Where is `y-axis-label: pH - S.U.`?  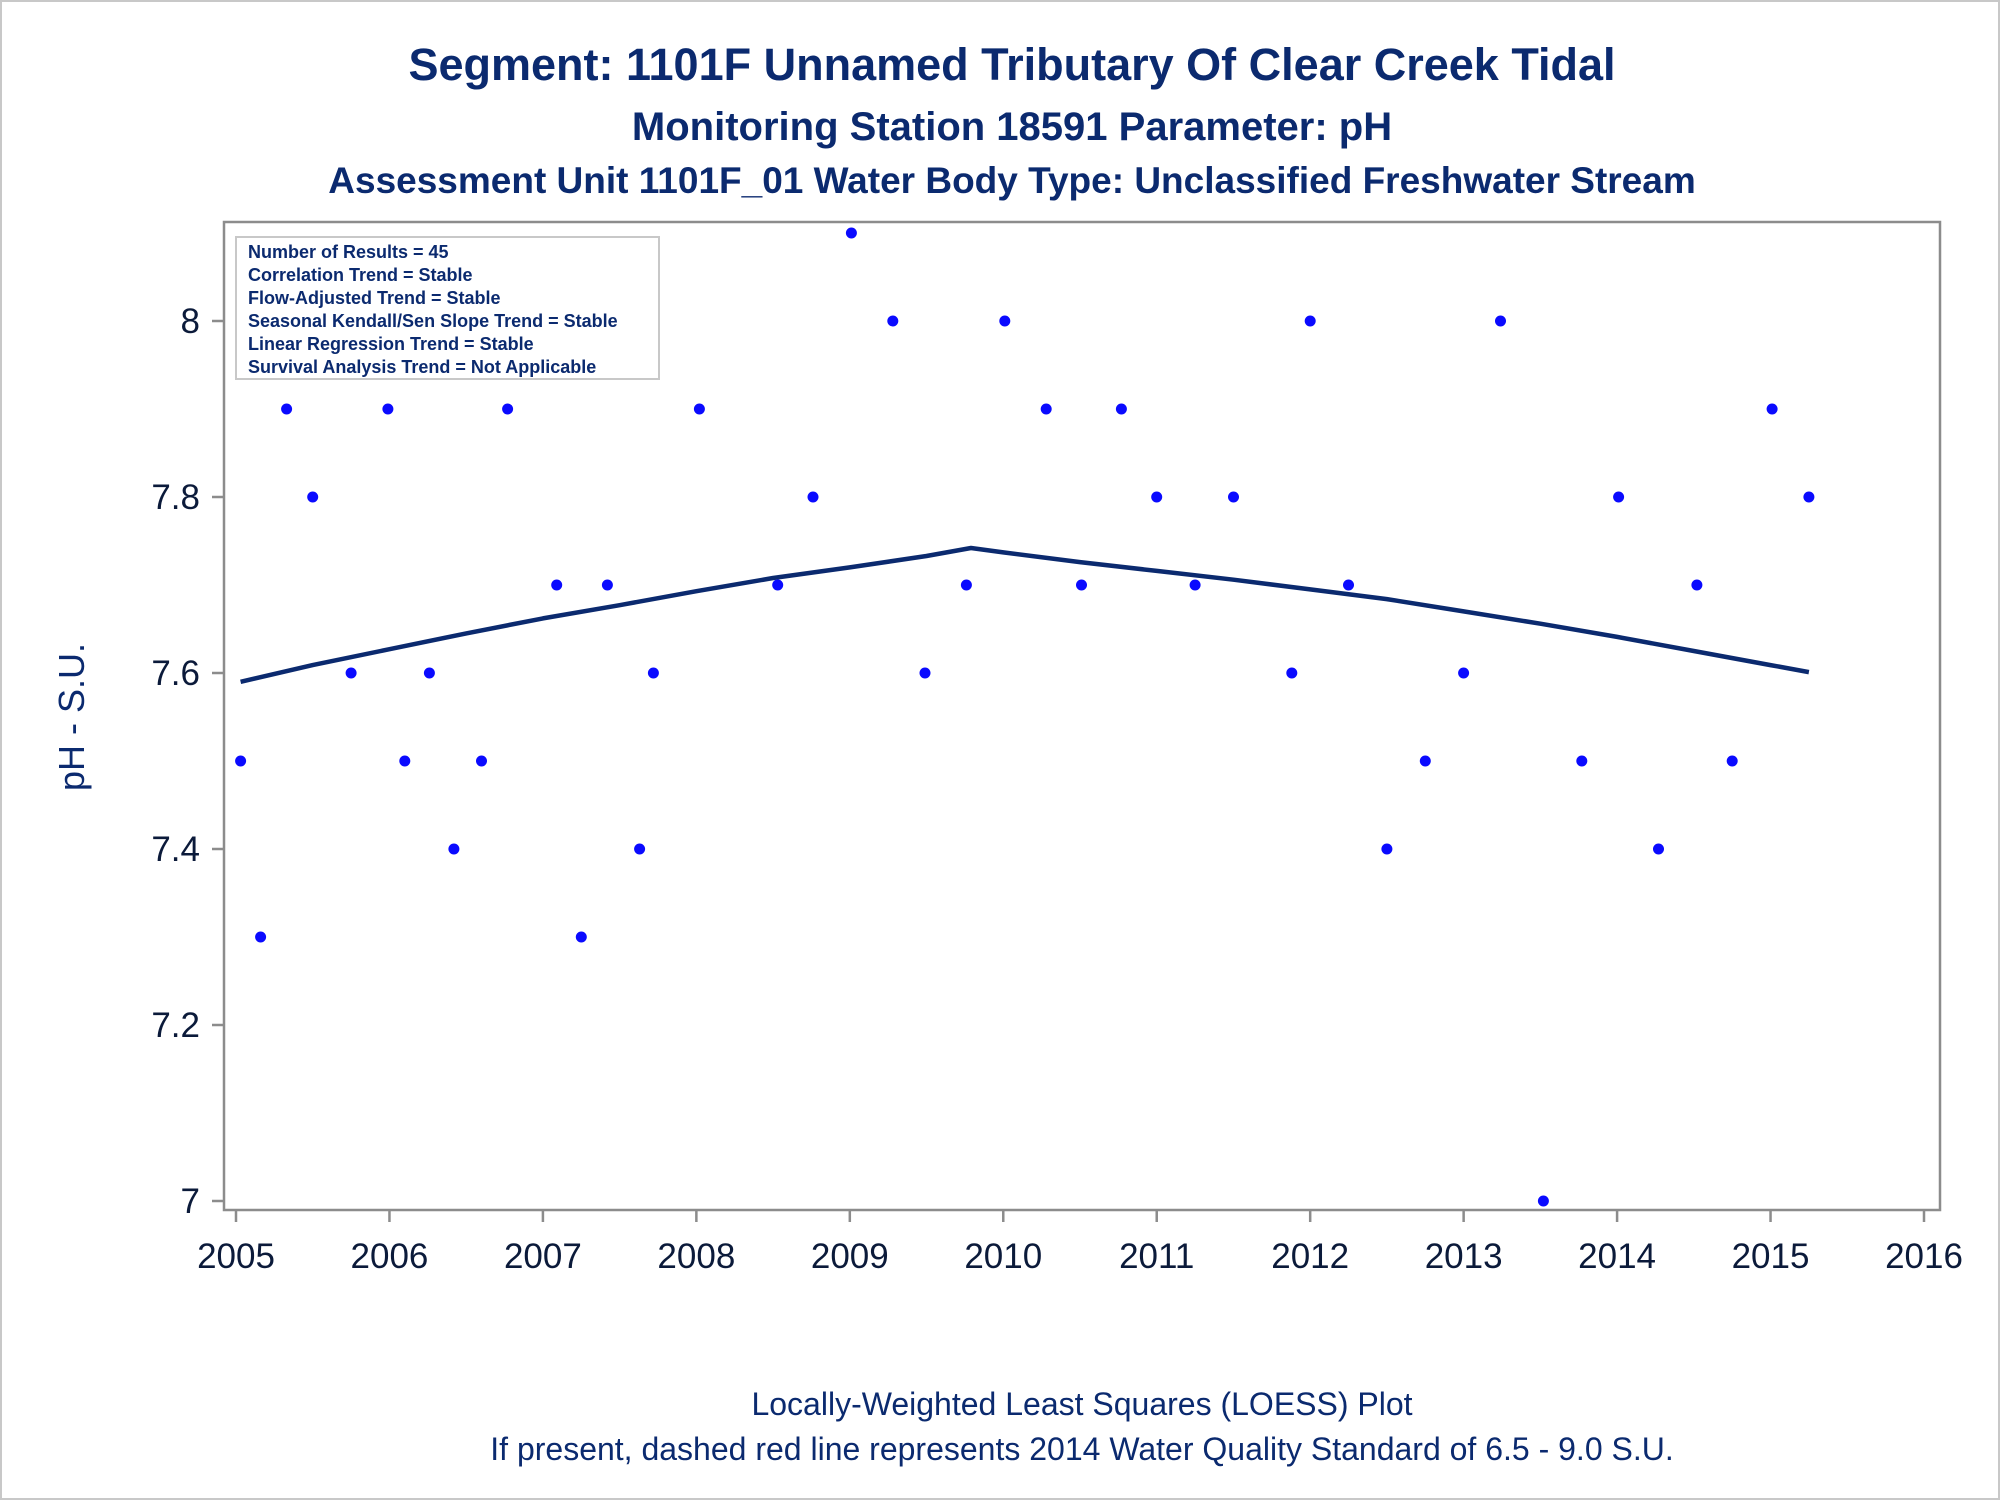 y-axis-label: pH - S.U. is located at coordinates (71, 717).